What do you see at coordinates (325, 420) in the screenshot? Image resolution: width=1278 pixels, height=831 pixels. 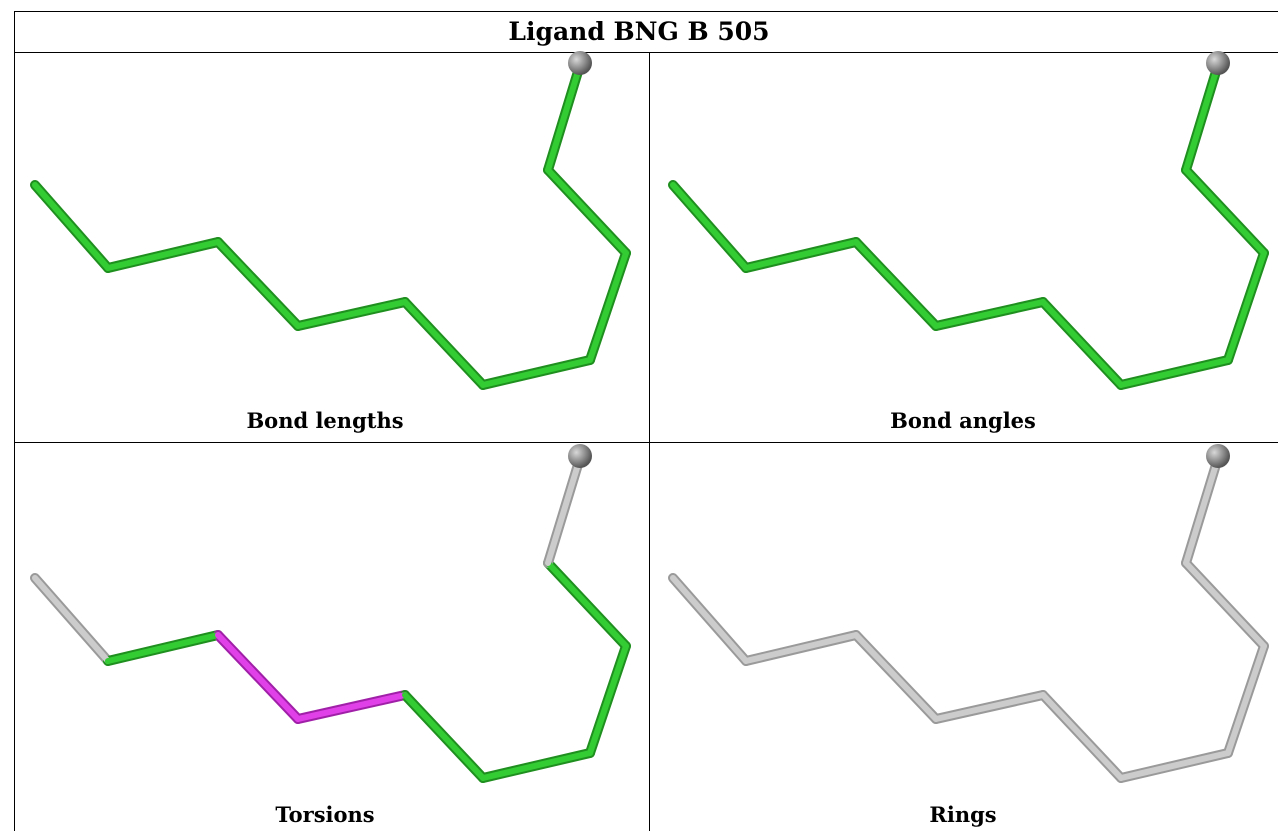 I see `caption-bond-lengths: Bond lengths` at bounding box center [325, 420].